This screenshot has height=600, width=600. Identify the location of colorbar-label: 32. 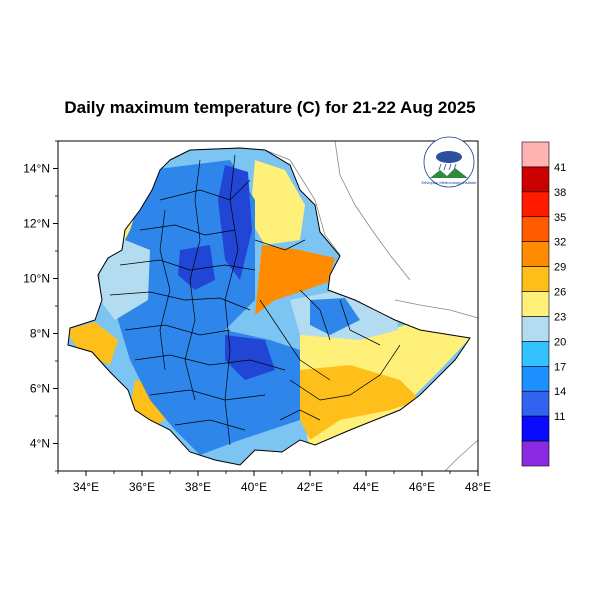
(560, 243).